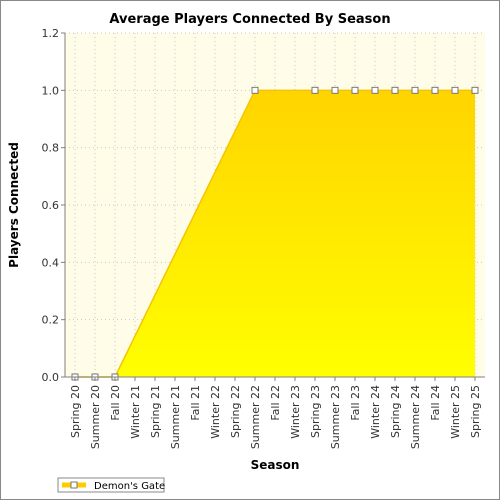 The height and width of the screenshot is (500, 500). Describe the element at coordinates (395, 411) in the screenshot. I see `x-tick-label: Spring 24` at that location.